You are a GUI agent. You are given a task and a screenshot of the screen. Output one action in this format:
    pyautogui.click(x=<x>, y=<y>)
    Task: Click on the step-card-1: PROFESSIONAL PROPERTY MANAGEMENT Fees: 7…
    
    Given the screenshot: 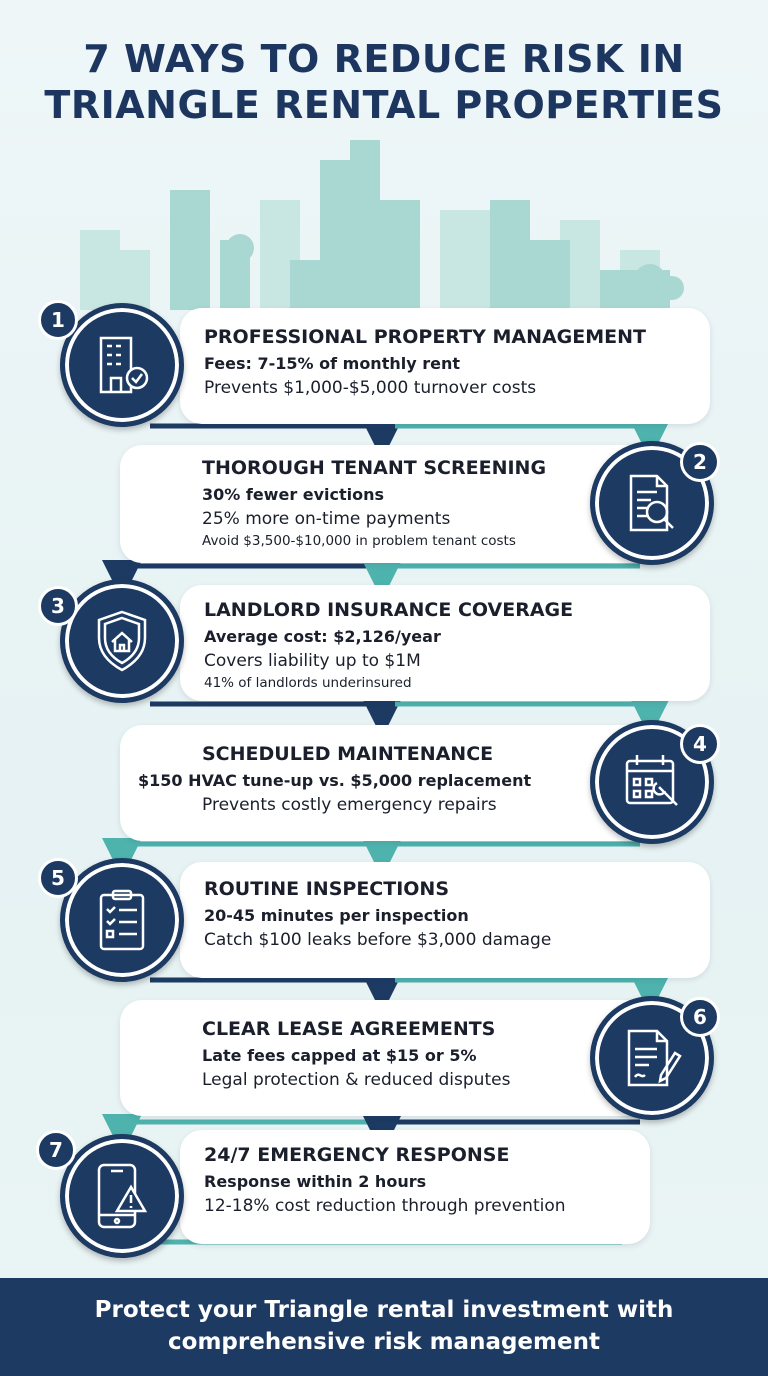 What is the action you would take?
    pyautogui.click(x=445, y=366)
    